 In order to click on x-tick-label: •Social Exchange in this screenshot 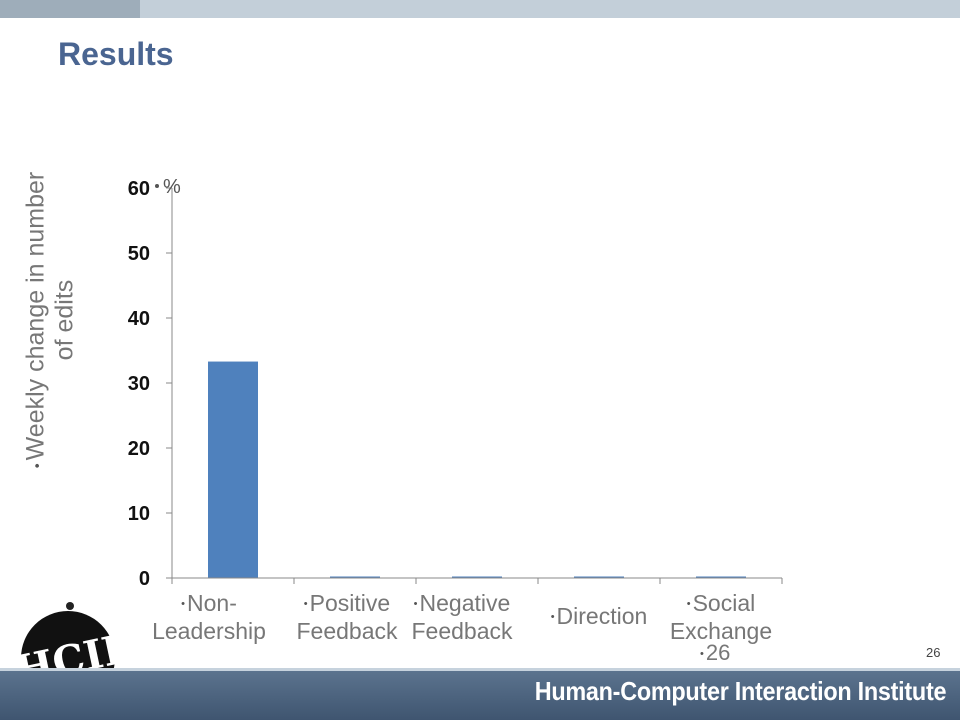, I will do `click(721, 617)`.